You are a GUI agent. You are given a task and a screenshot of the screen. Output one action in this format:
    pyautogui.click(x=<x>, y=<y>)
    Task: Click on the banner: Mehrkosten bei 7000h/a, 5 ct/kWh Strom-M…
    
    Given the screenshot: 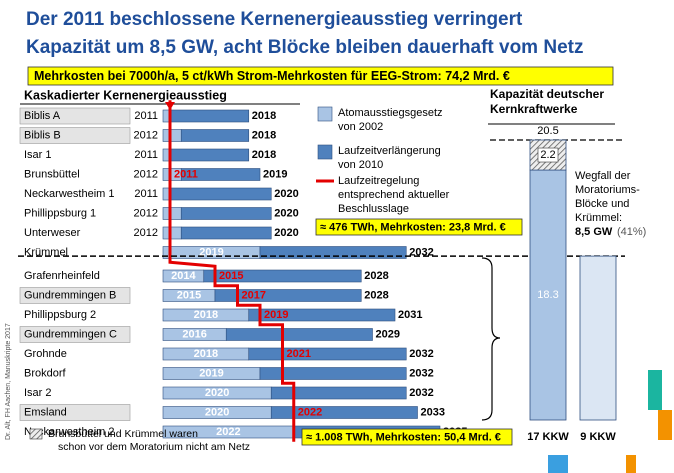 What is the action you would take?
    pyautogui.click(x=272, y=76)
    